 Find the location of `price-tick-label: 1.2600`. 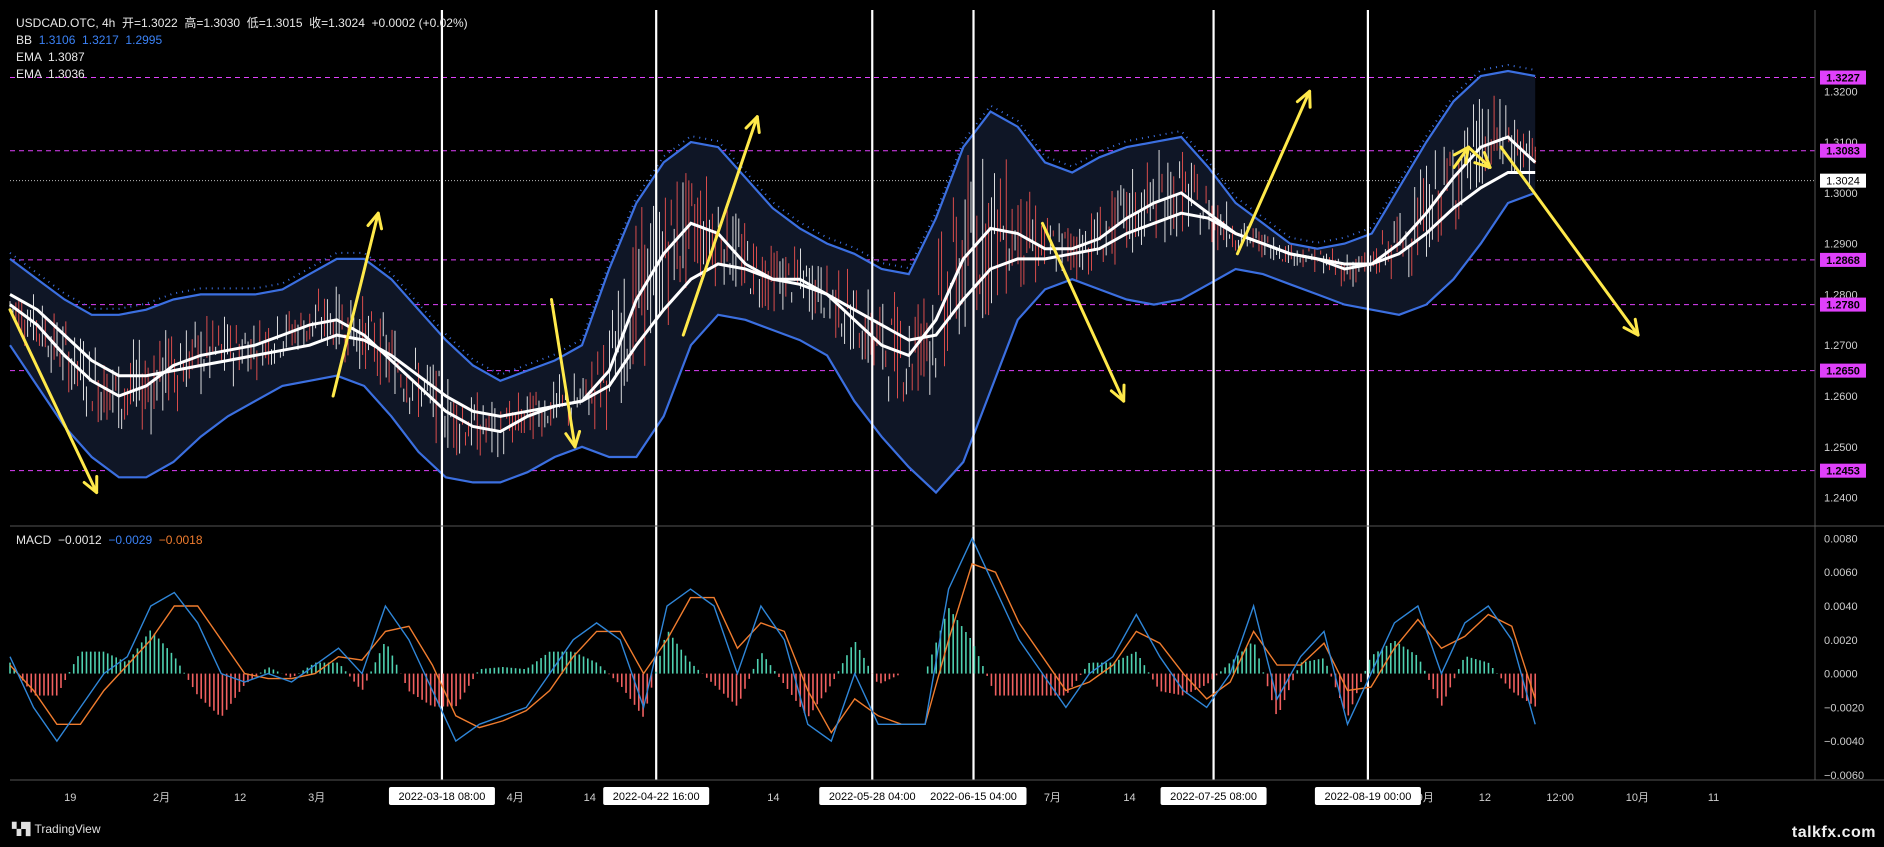

price-tick-label: 1.2600 is located at coordinates (1841, 397).